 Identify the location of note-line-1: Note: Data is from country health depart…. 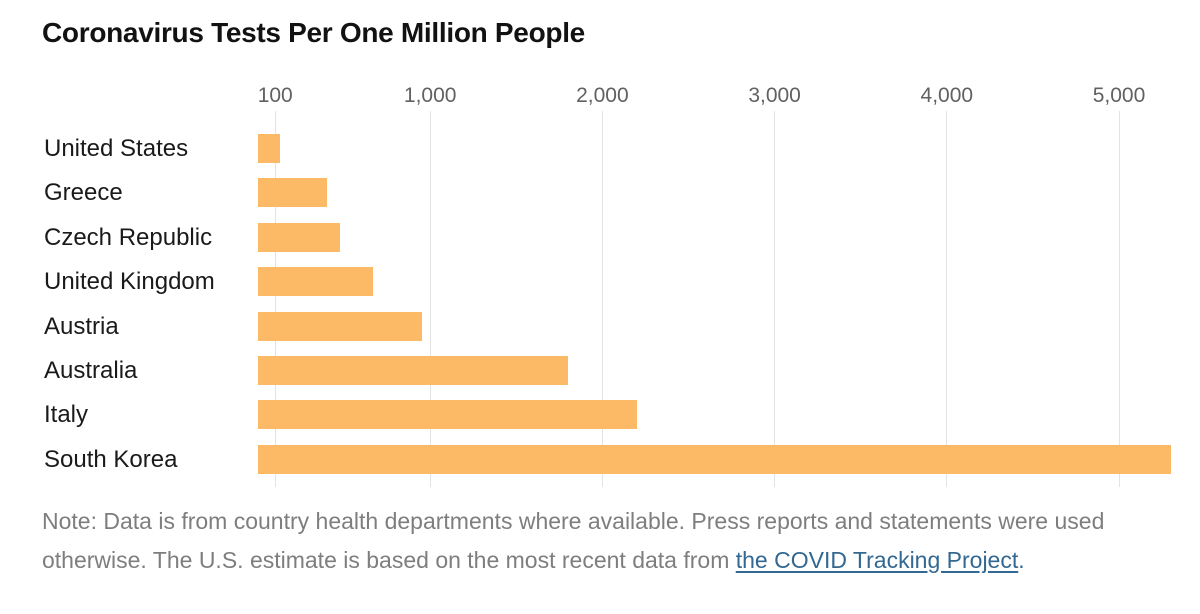
(573, 521).